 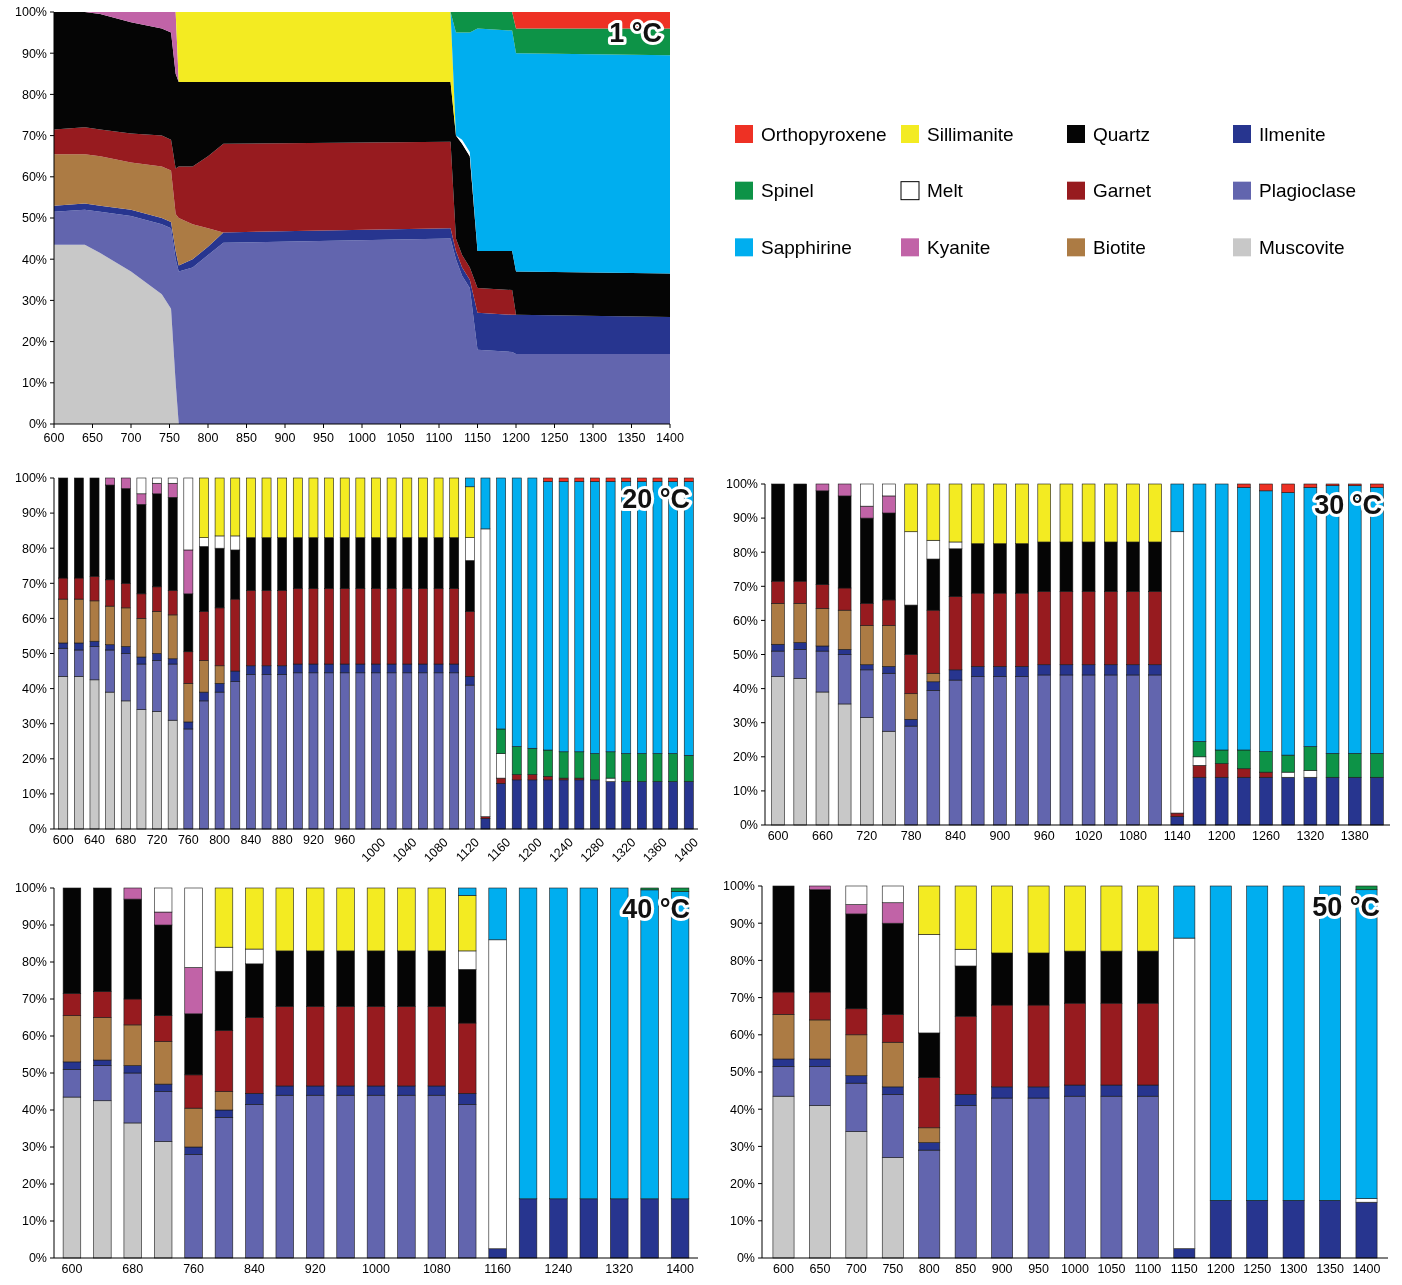 I want to click on legend-label: Melt, so click(x=945, y=191).